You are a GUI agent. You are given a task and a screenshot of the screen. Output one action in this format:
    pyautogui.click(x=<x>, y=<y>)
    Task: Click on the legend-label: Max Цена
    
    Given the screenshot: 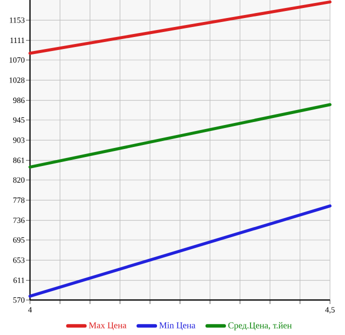 What is the action you would take?
    pyautogui.click(x=107, y=326)
    